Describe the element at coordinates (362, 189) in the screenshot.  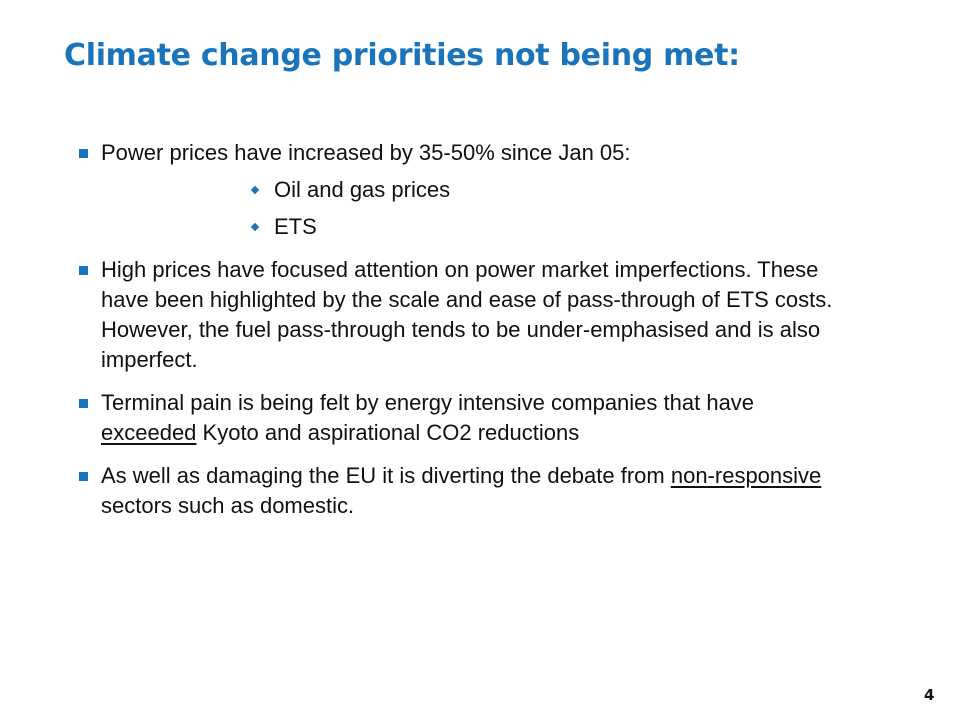
I see `sub-bullet-text: Oil and gas prices` at that location.